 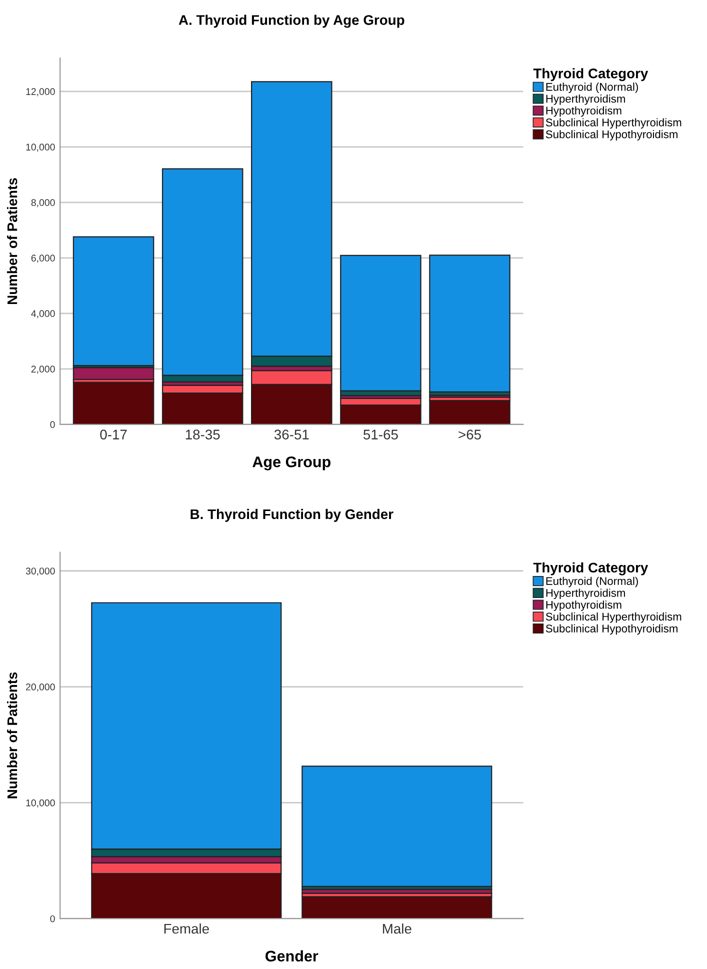 I want to click on y-tick-label: 20,000, so click(x=40, y=688).